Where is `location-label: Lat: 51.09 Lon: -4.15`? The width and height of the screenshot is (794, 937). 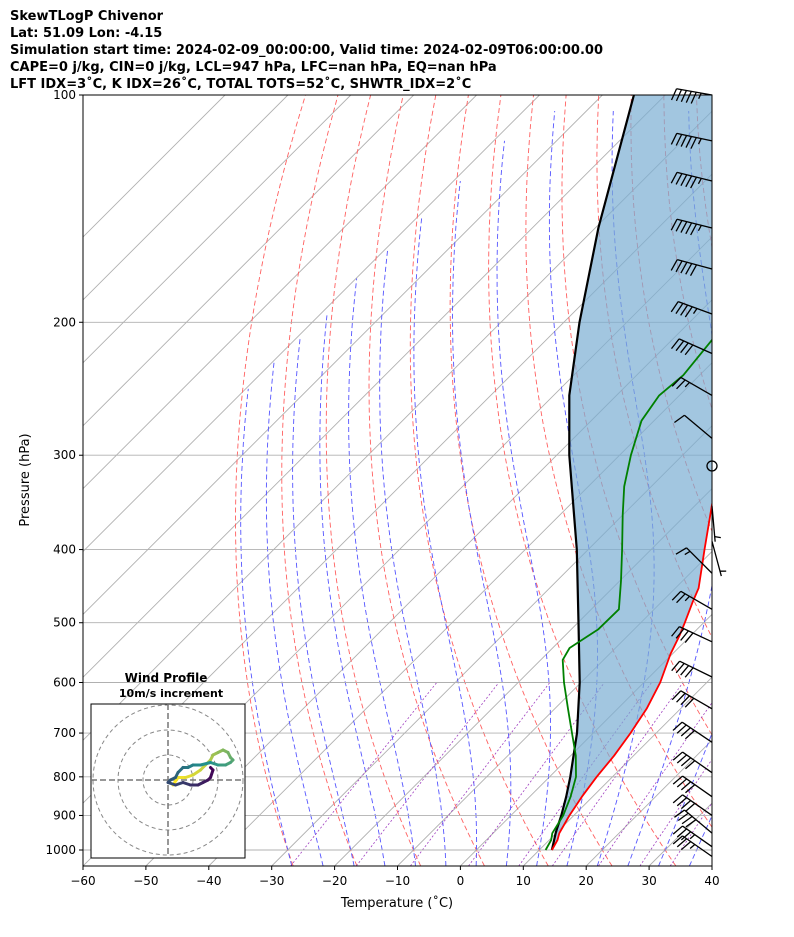 location-label: Lat: 51.09 Lon: -4.15 is located at coordinates (86, 33).